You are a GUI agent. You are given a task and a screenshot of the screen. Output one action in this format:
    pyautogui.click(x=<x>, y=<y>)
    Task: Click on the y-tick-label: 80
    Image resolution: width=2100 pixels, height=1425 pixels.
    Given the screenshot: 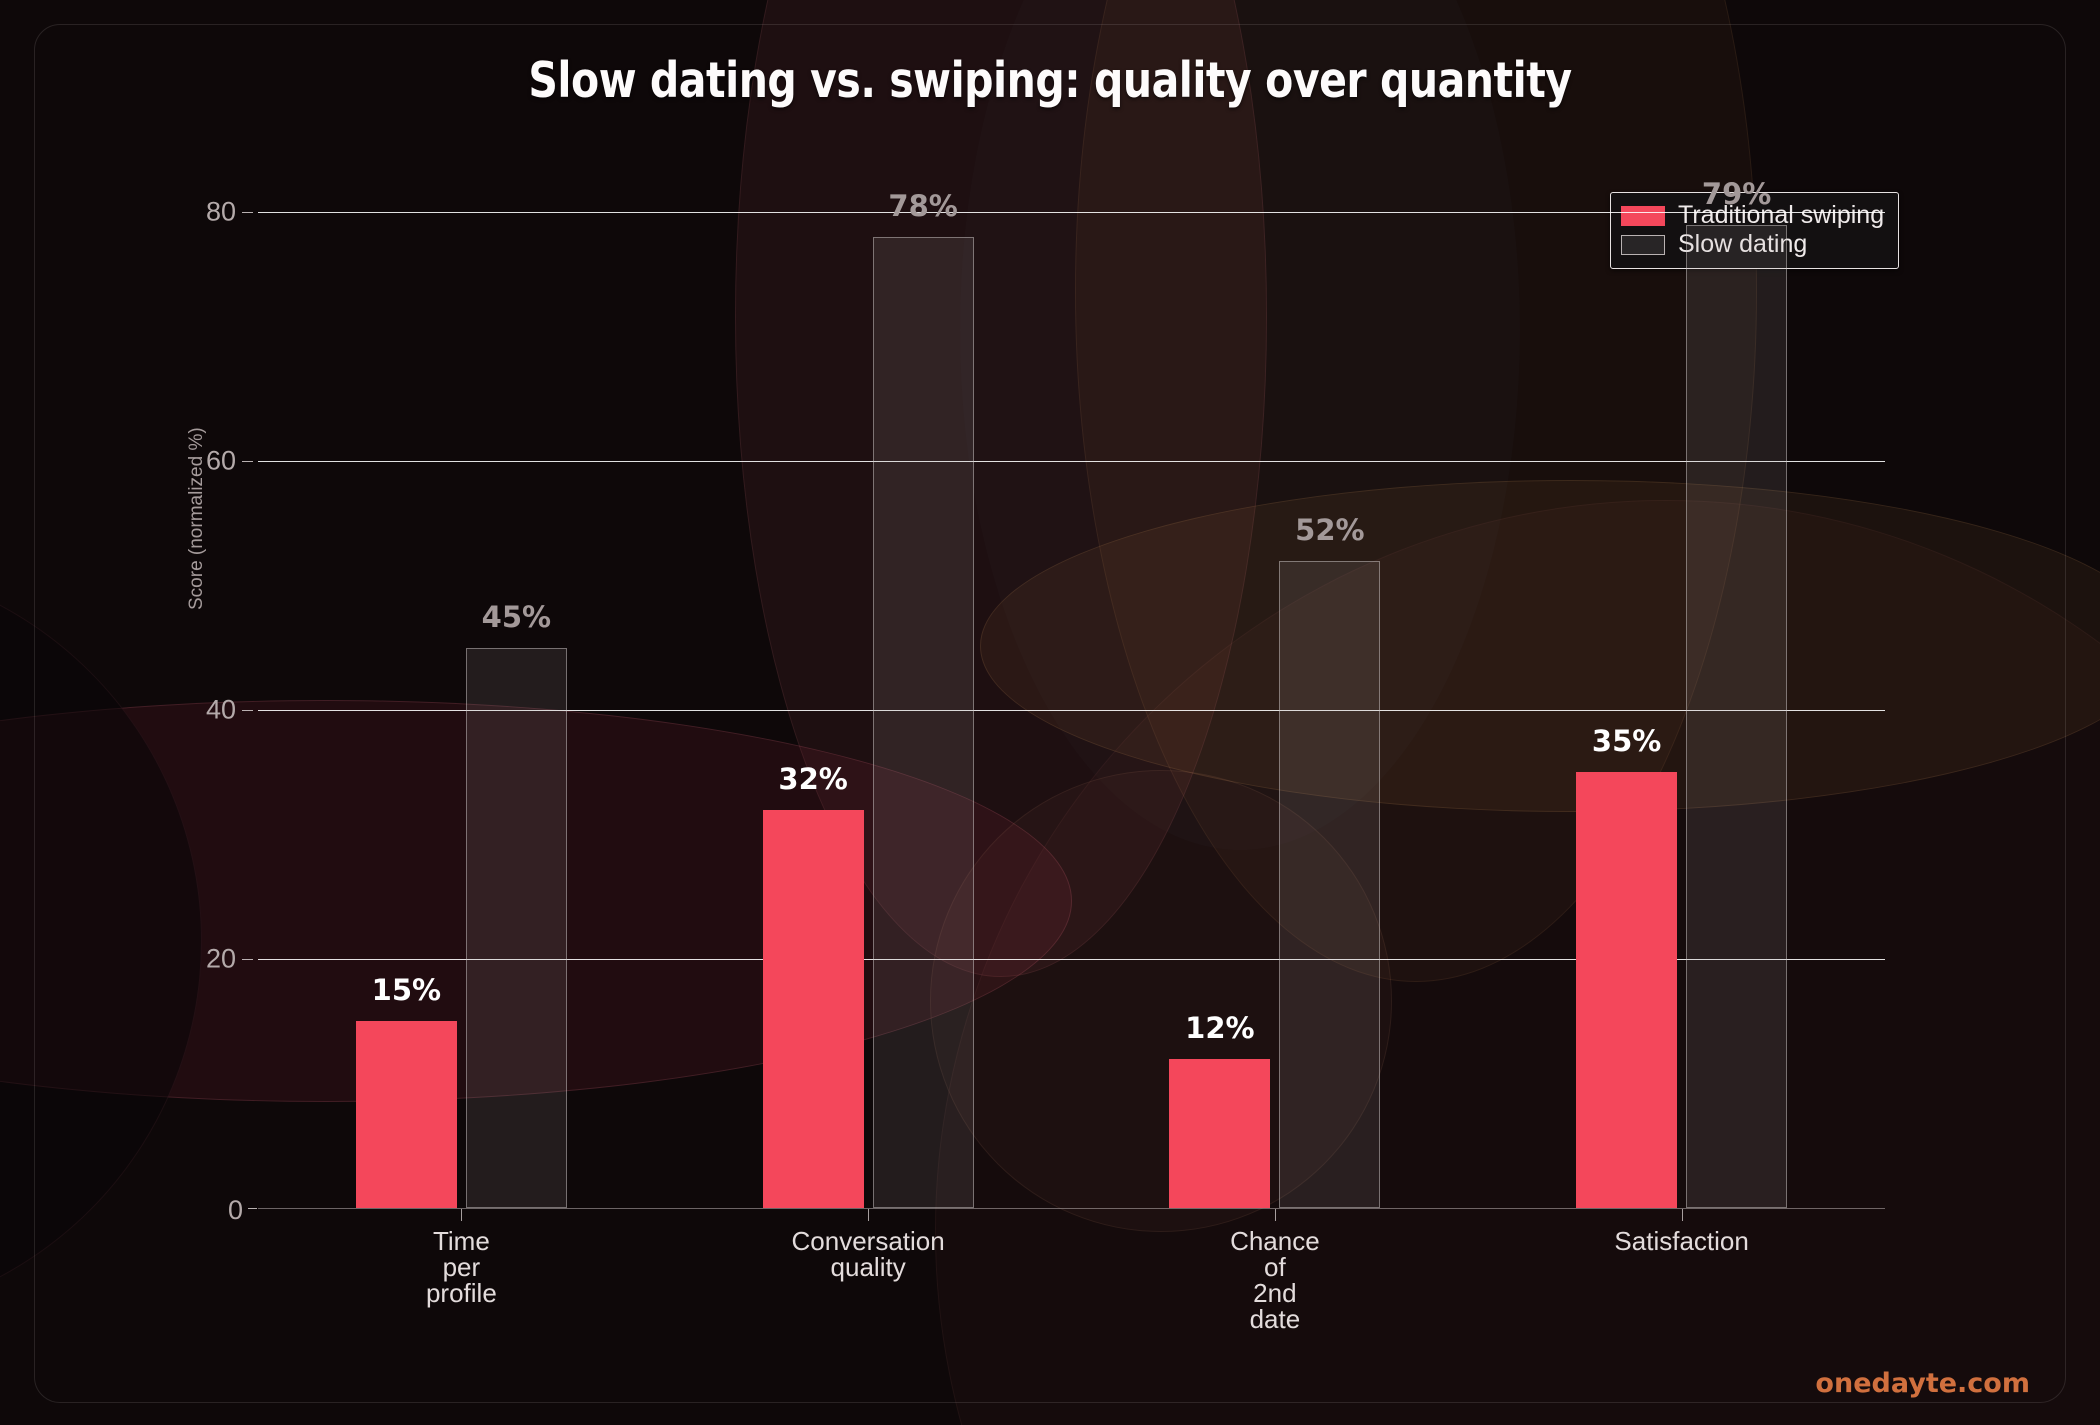 What is the action you would take?
    pyautogui.click(x=220, y=211)
    